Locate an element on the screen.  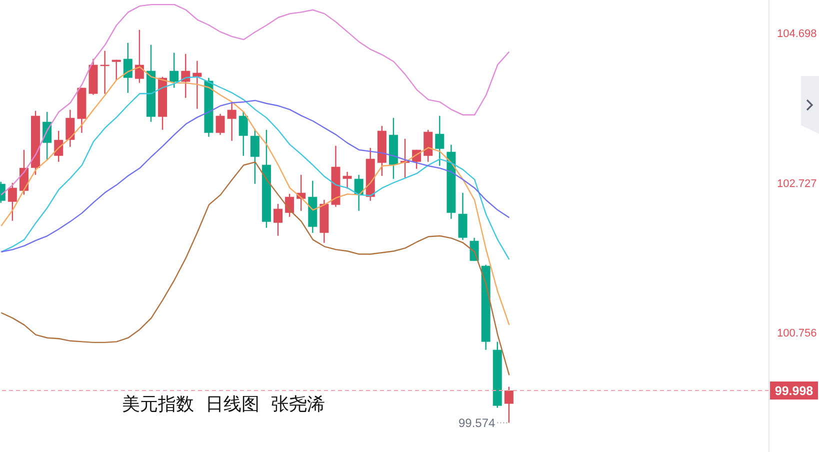
ref-line-label: 99.998 is located at coordinates (794, 391).